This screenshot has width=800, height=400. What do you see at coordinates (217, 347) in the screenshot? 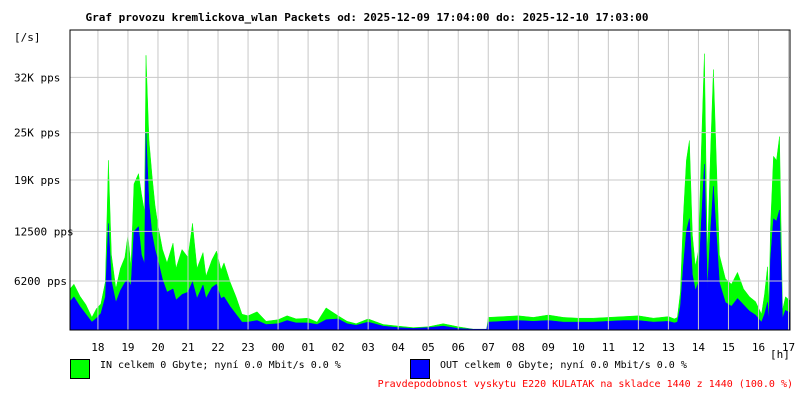
I see `x-tick-label: 22` at bounding box center [217, 347].